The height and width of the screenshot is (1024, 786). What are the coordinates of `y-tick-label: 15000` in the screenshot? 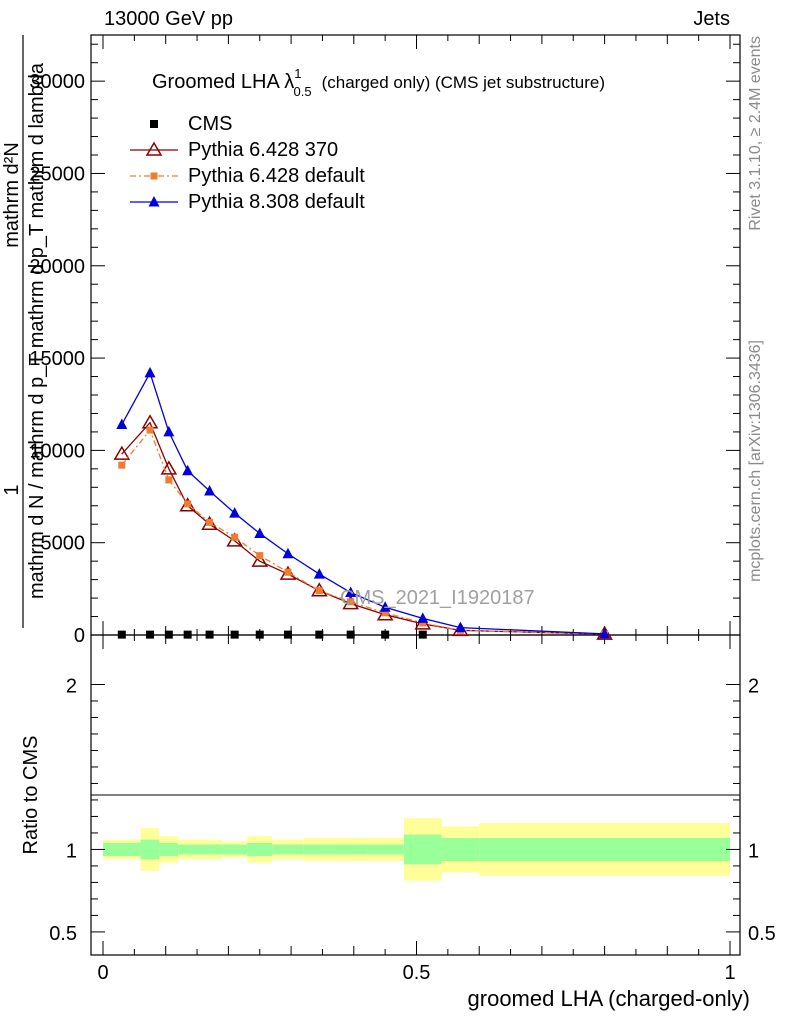 It's located at (57, 359).